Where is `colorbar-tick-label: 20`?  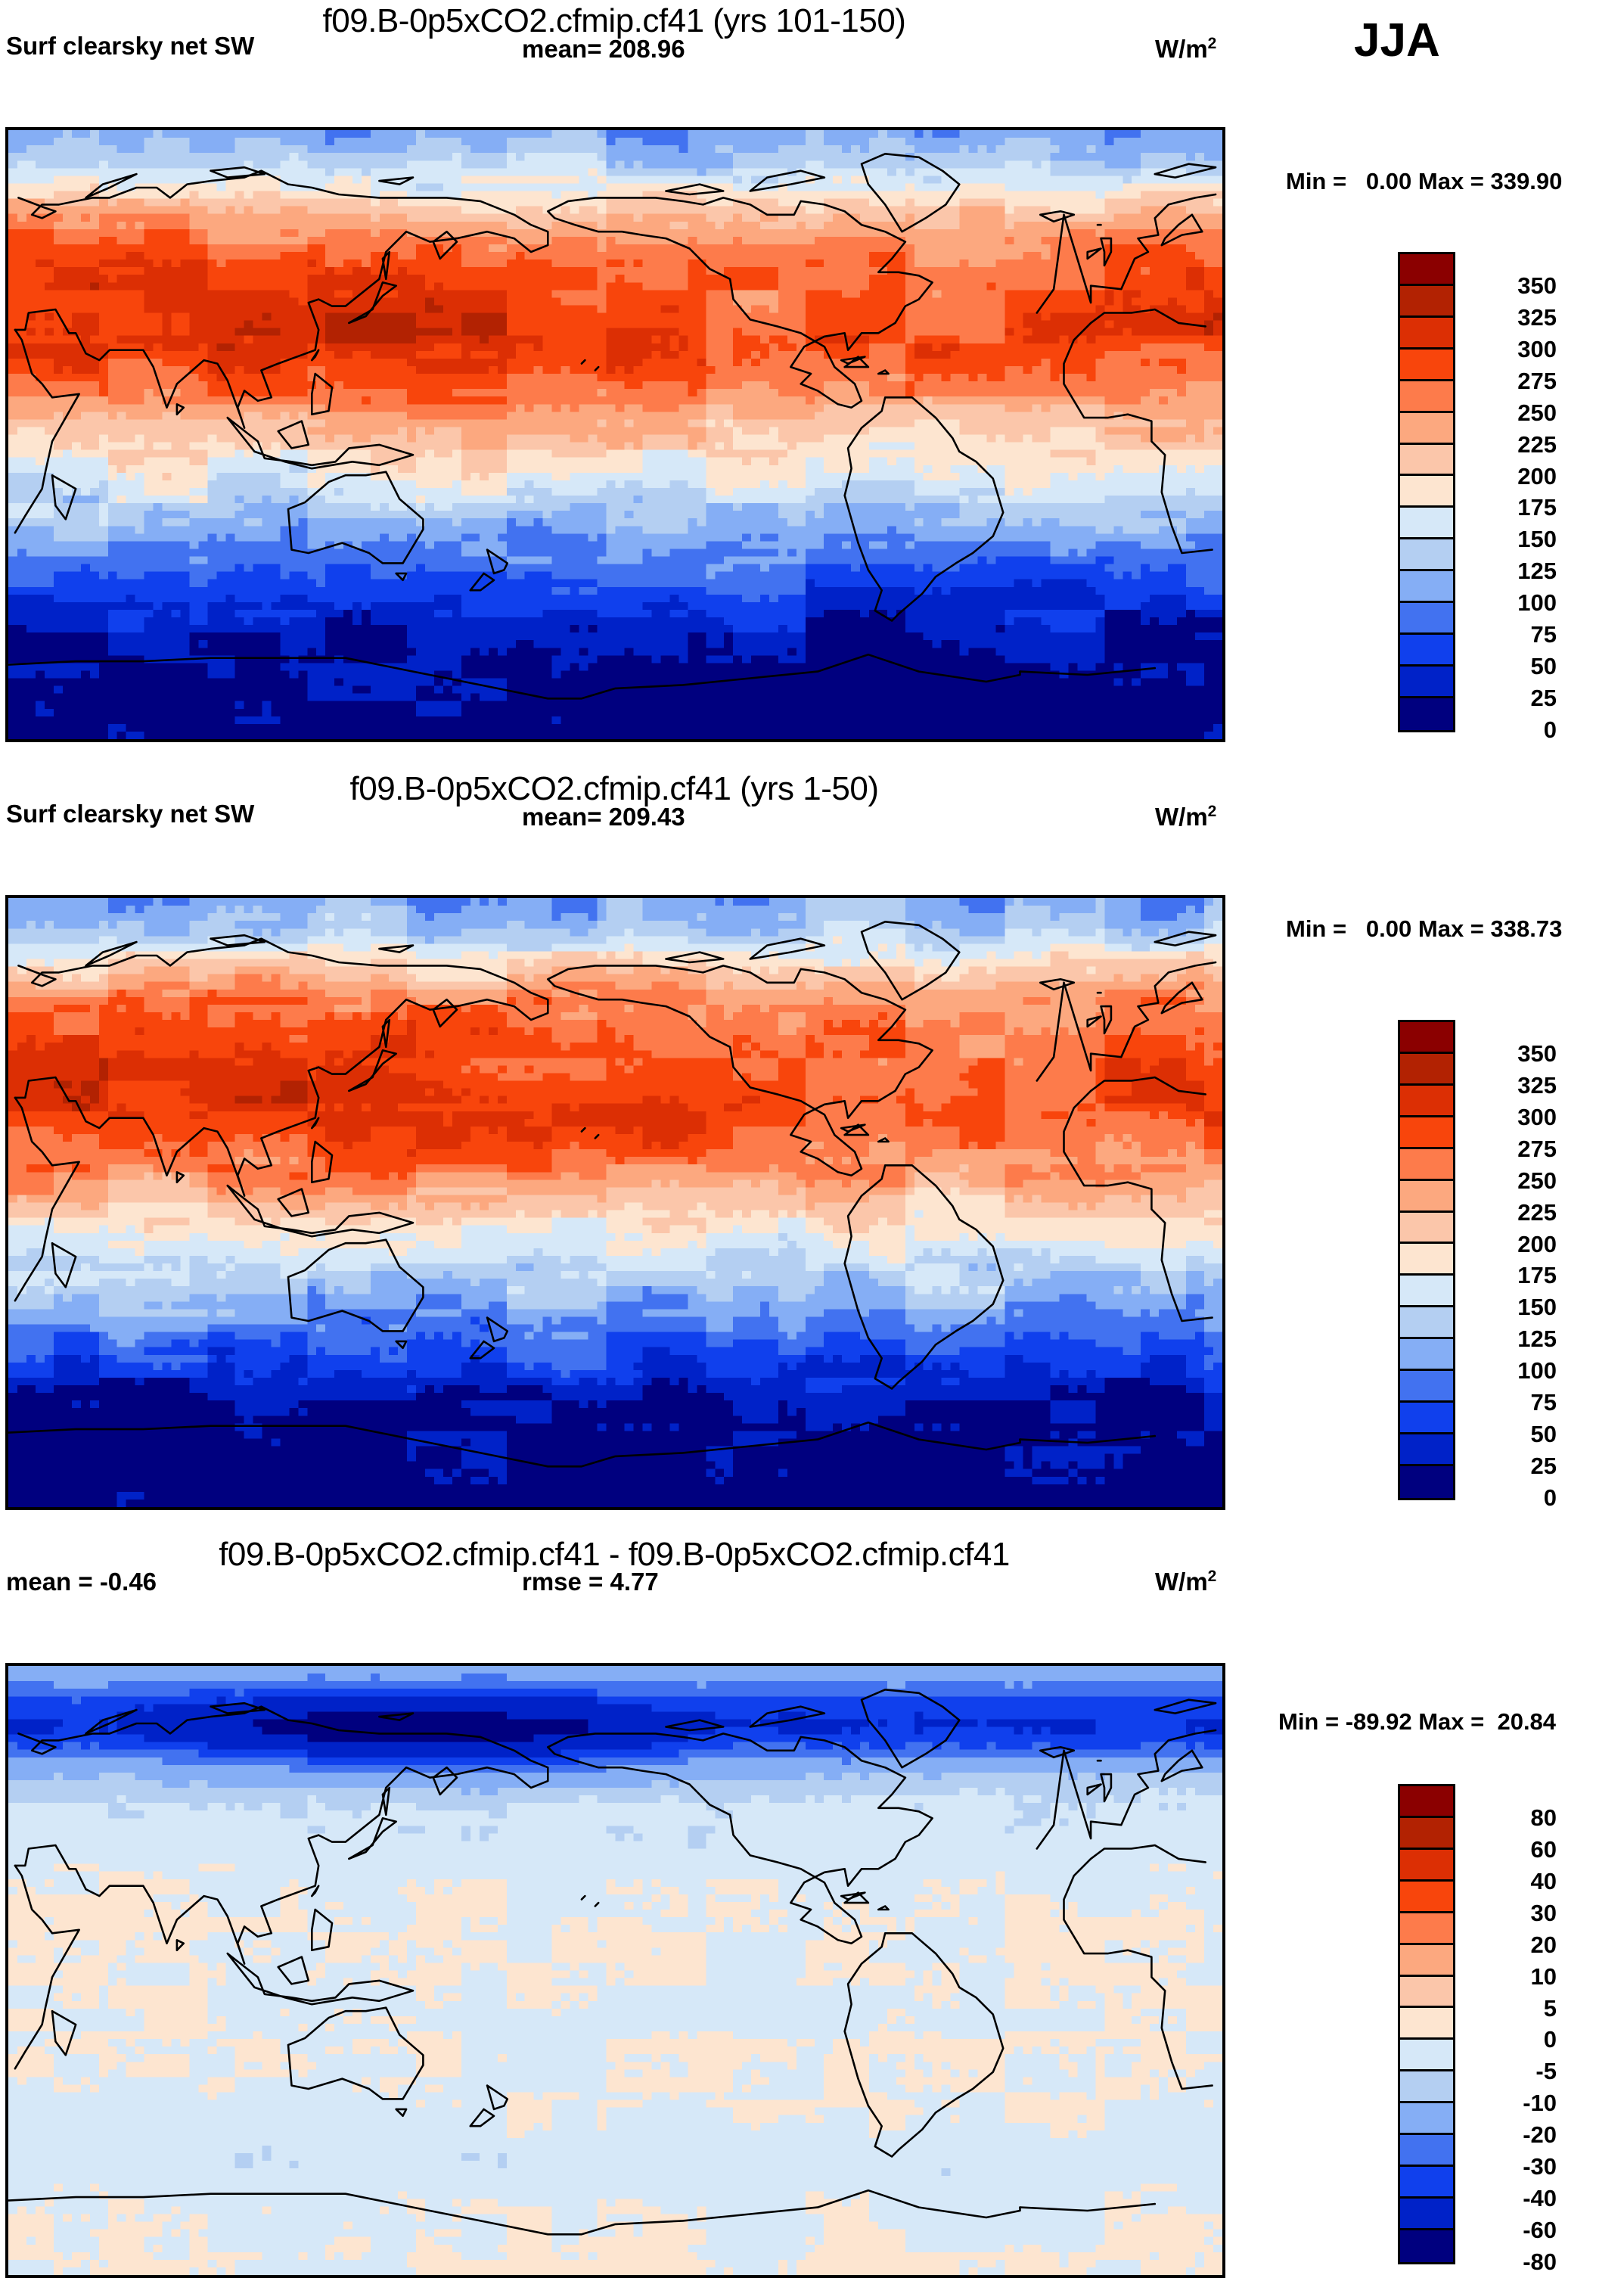
colorbar-tick-label: 20 is located at coordinates (1543, 1944).